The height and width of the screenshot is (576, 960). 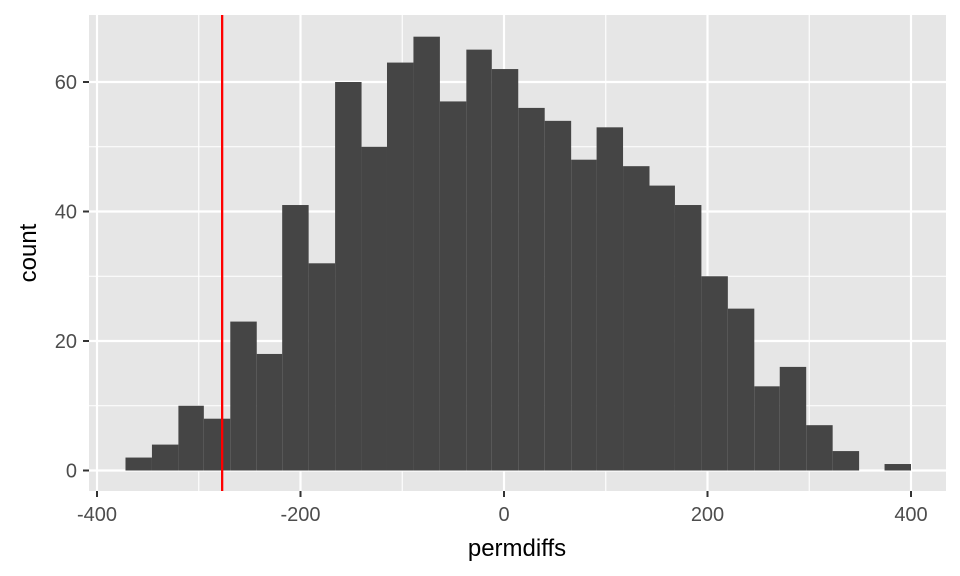 What do you see at coordinates (300, 515) in the screenshot?
I see `x-tick-label: -200` at bounding box center [300, 515].